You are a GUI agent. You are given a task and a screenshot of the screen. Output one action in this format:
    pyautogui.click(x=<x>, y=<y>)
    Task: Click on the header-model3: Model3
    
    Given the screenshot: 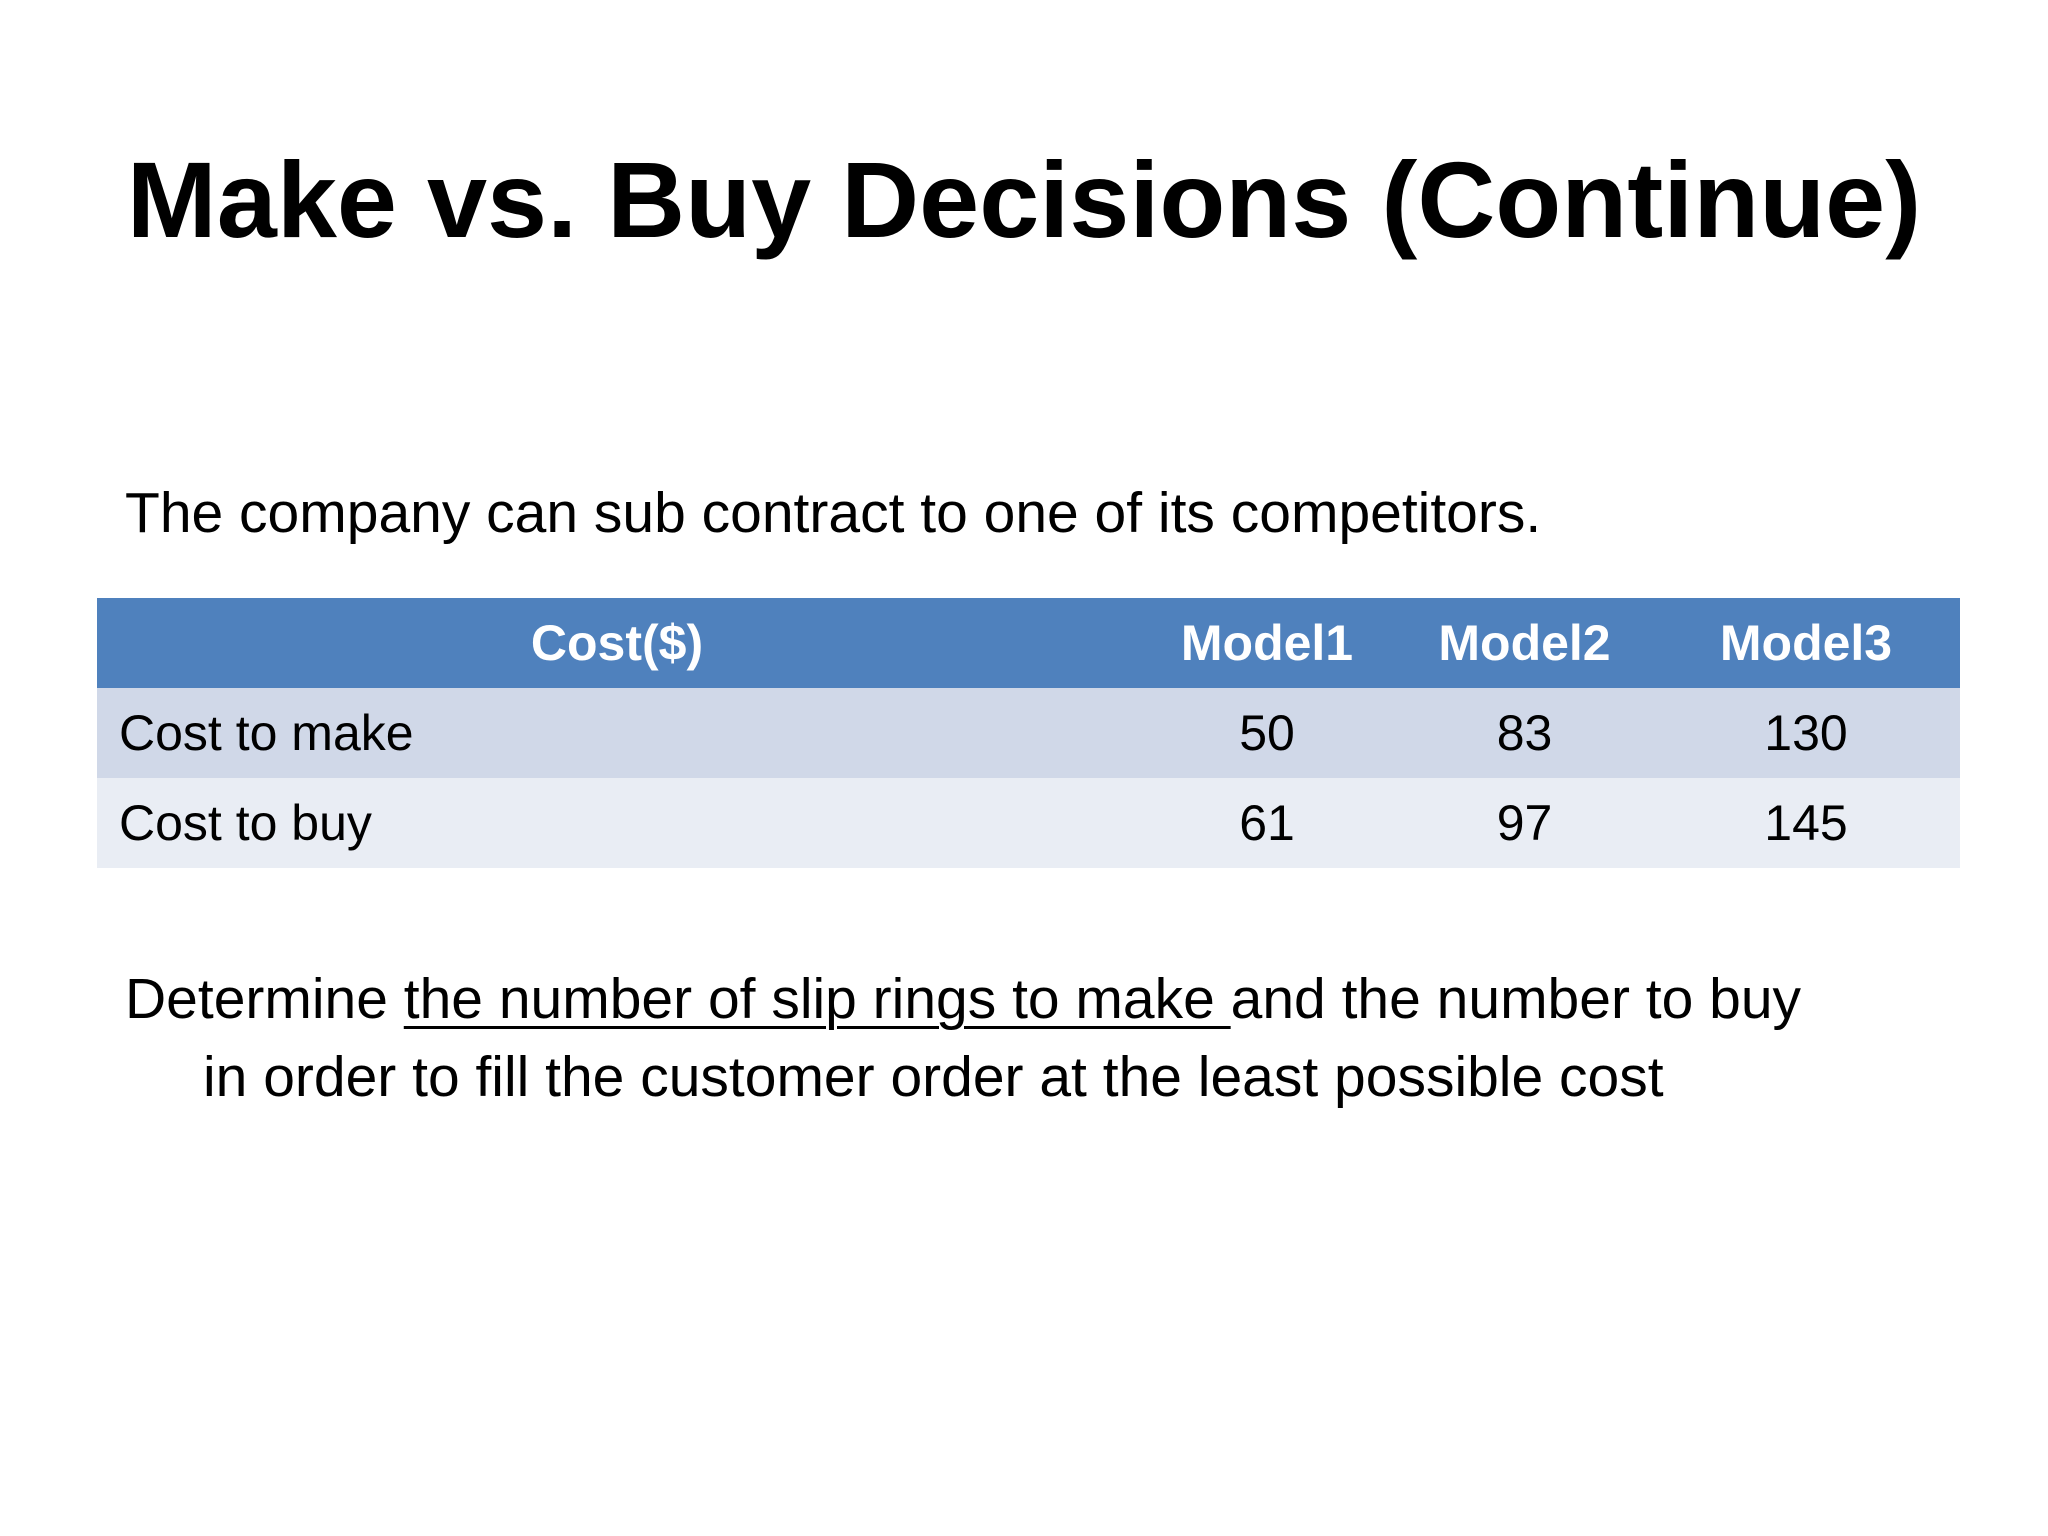 What is the action you would take?
    pyautogui.click(x=1806, y=643)
    